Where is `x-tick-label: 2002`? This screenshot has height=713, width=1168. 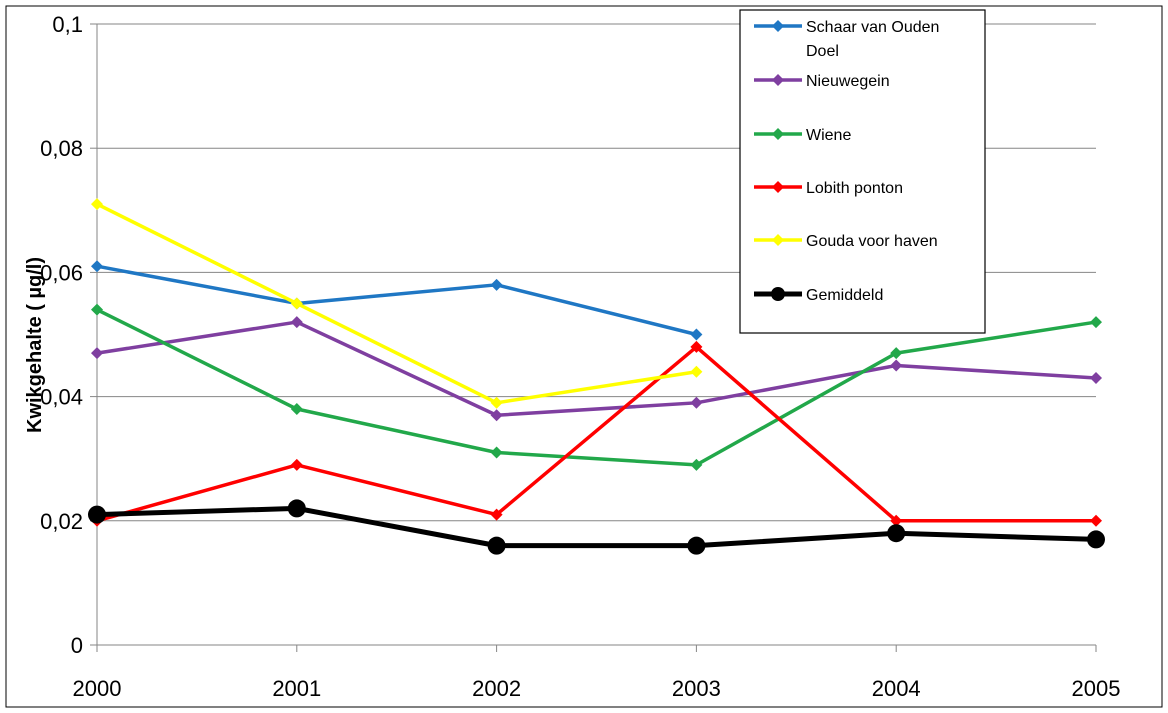
x-tick-label: 2002 is located at coordinates (496, 688).